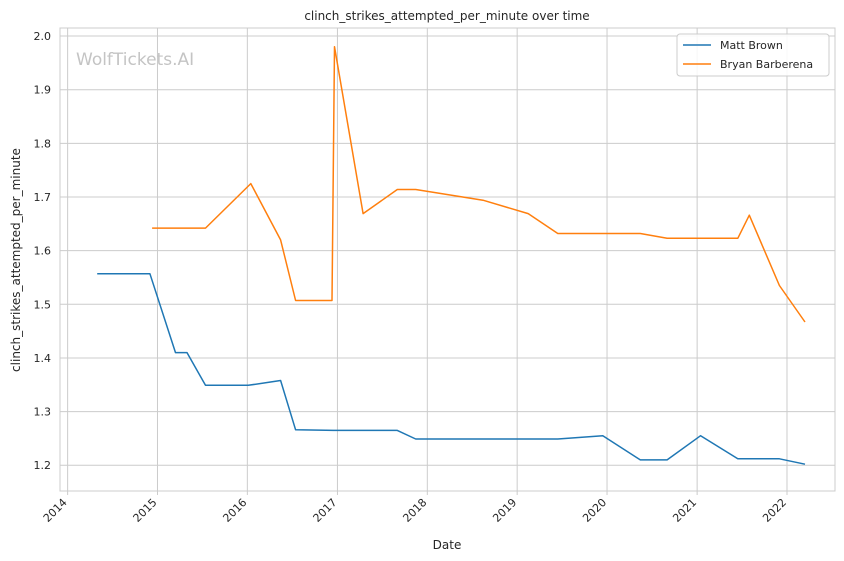  What do you see at coordinates (43, 143) in the screenshot?
I see `y-tick-label: 1.8` at bounding box center [43, 143].